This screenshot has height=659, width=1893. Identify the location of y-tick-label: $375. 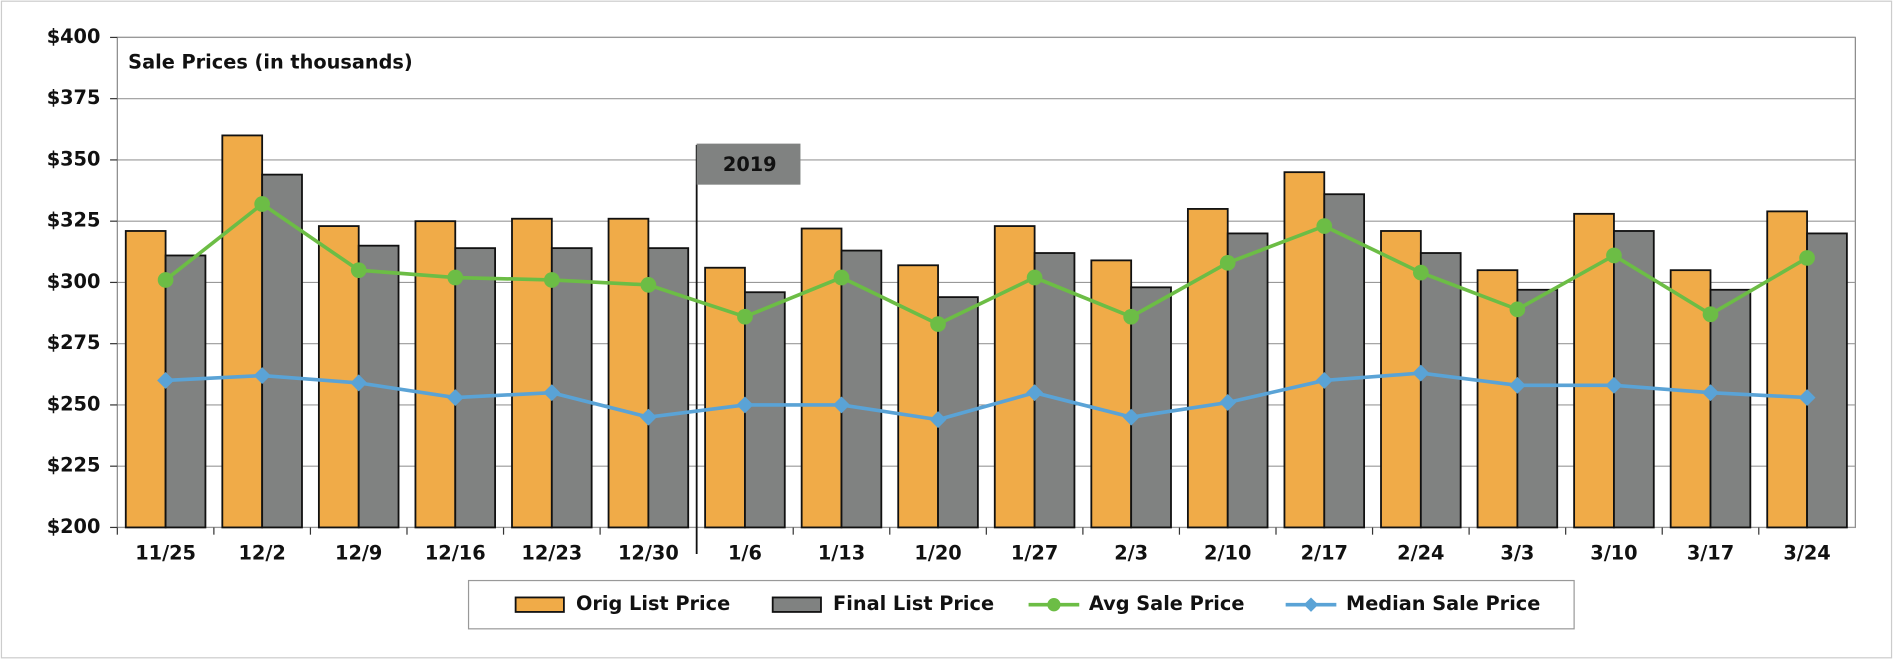
(74, 97).